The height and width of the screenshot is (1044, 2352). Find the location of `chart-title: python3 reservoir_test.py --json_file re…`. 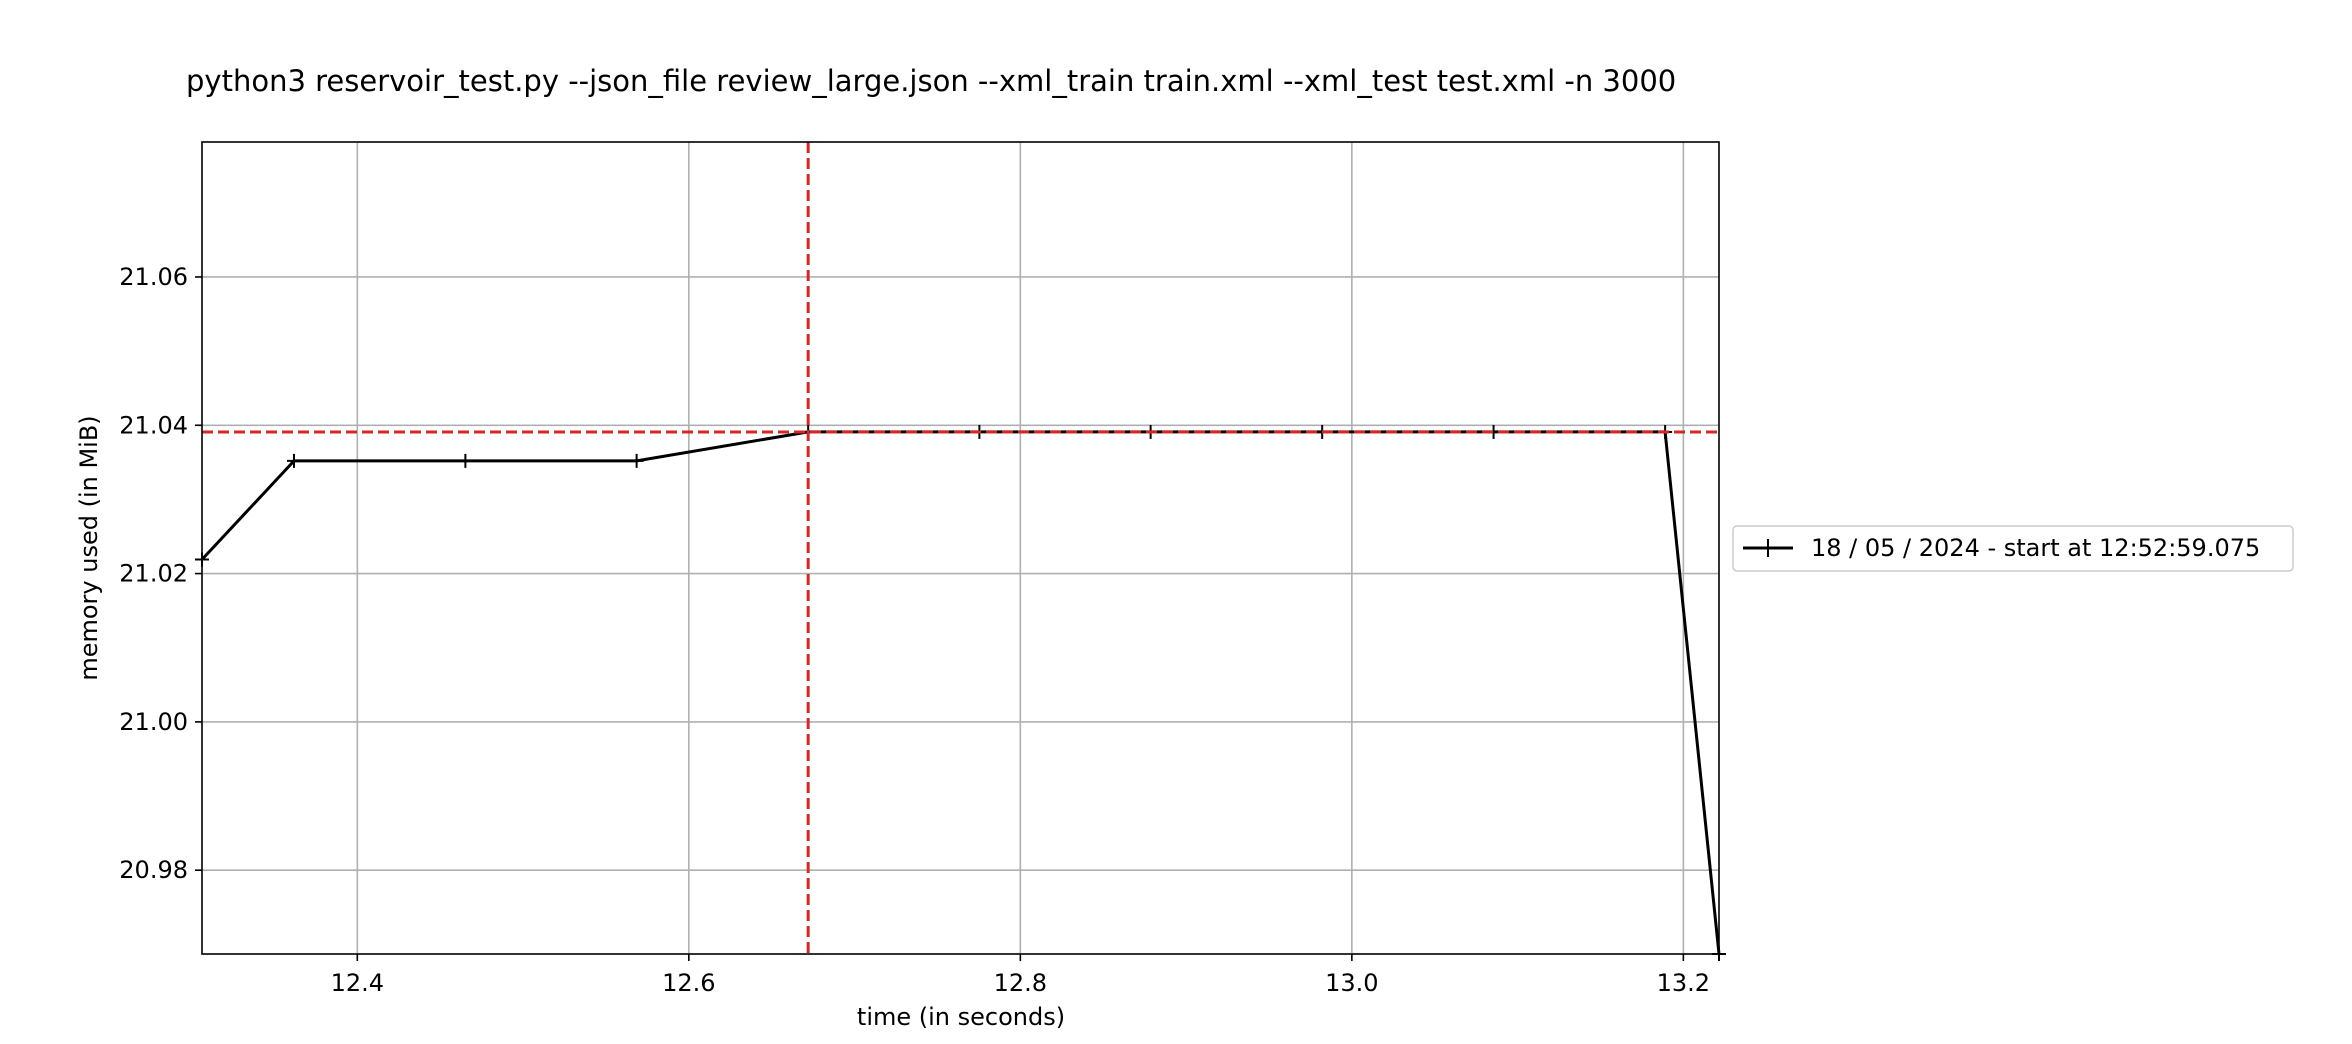

chart-title: python3 reservoir_test.py --json_file re… is located at coordinates (931, 81).